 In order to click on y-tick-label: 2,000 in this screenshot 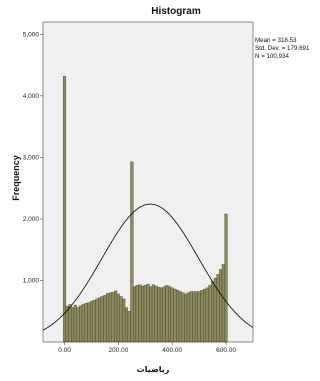, I will do `click(31, 219)`.